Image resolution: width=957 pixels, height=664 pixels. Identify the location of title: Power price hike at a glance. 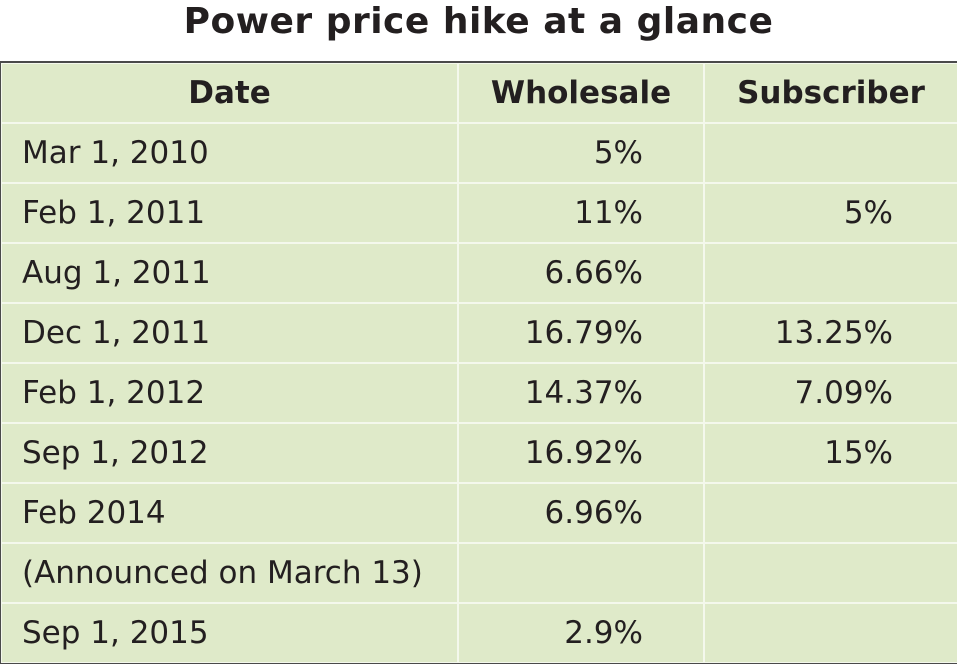
(478, 21).